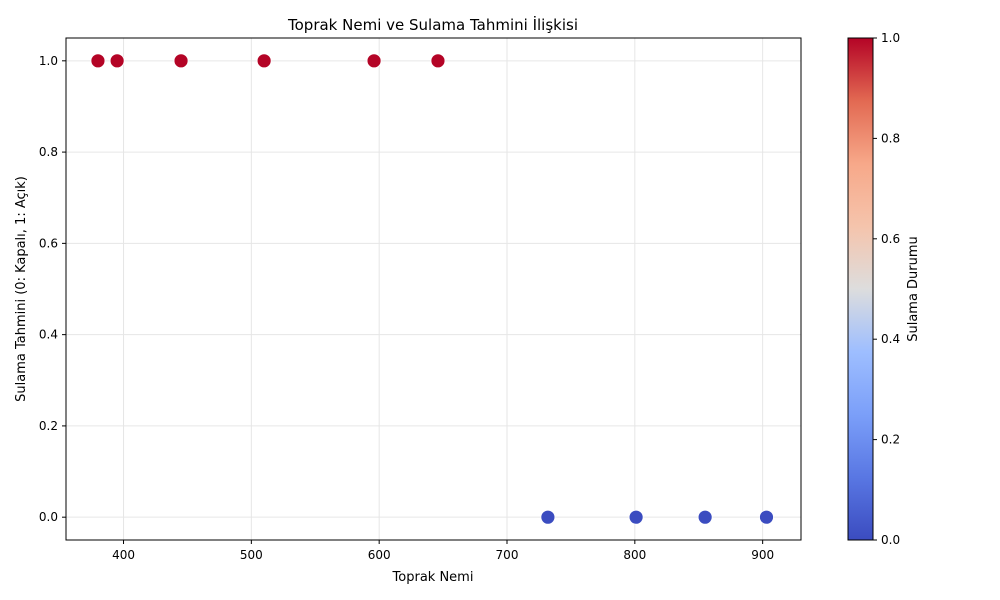  What do you see at coordinates (890, 239) in the screenshot?
I see `colorbar-tick-label: 0.6` at bounding box center [890, 239].